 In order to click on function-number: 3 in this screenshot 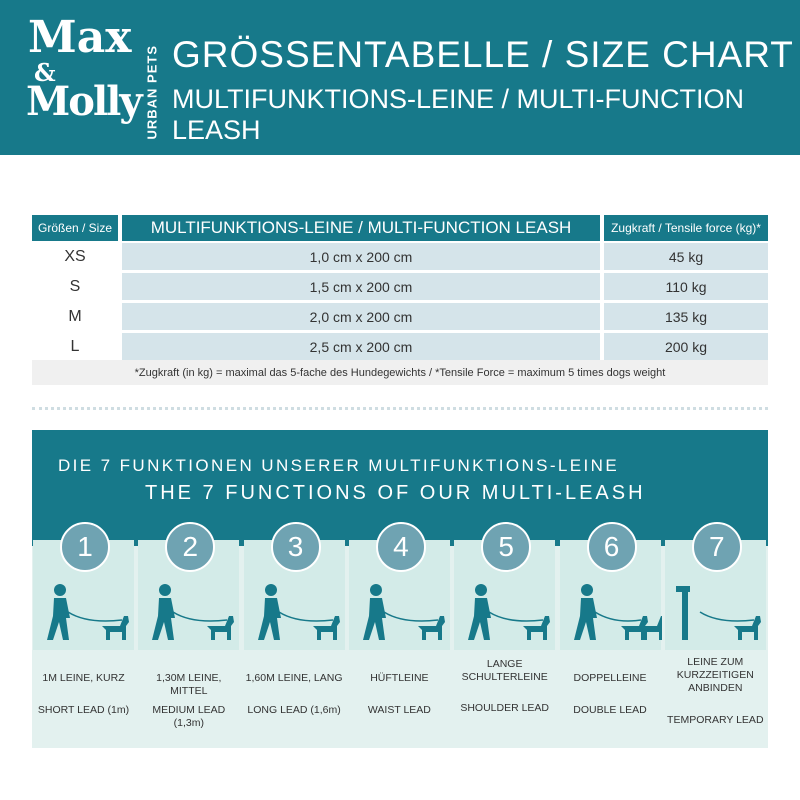, I will do `click(295, 547)`.